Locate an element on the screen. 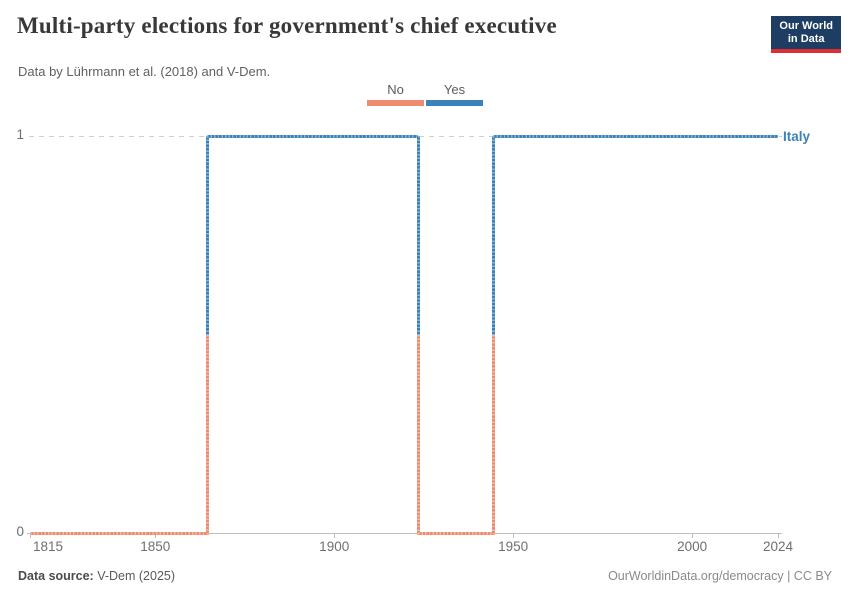 This screenshot has width=850, height=600. legend-label-no: No is located at coordinates (395, 89).